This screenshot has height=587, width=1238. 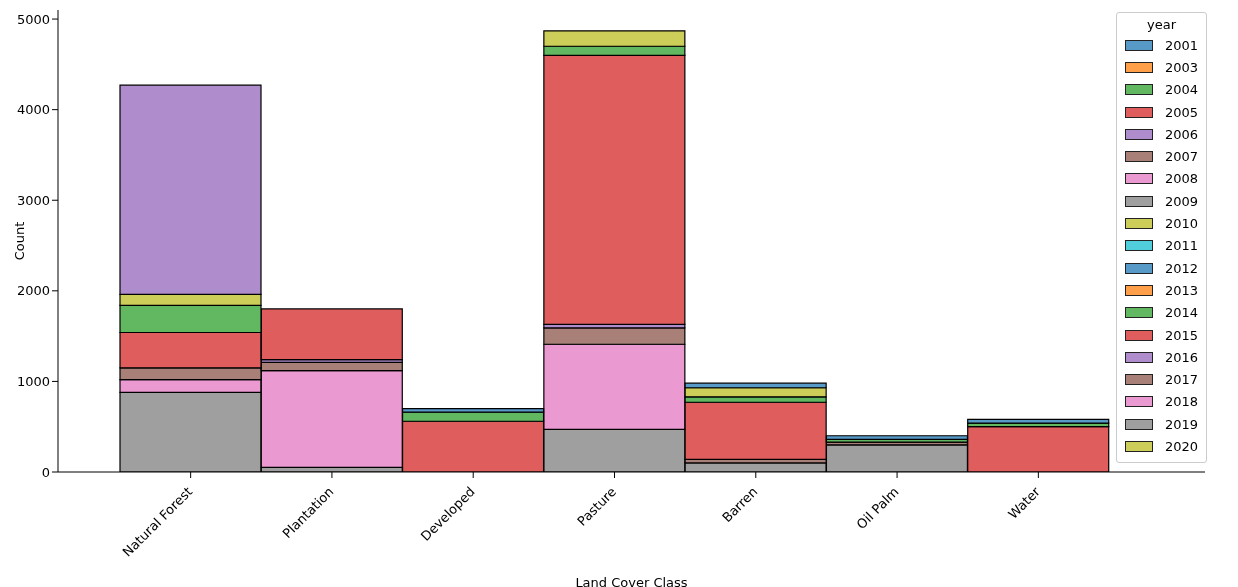 I want to click on legend-label: 2020, so click(x=1182, y=446).